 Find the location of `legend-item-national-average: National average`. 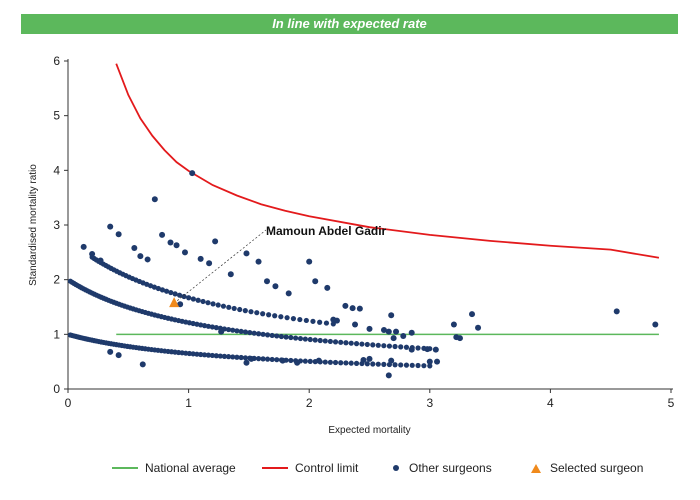

legend-item-national-average: National average is located at coordinates (174, 468).